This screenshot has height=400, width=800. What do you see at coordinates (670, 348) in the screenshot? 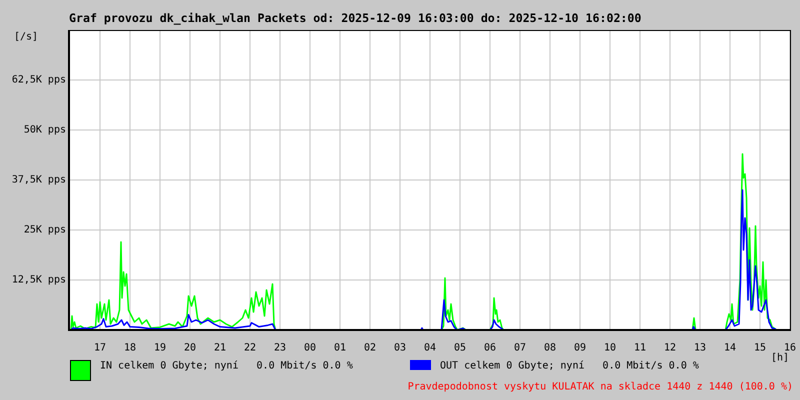
I see `x-tick-label: 12` at bounding box center [670, 348].